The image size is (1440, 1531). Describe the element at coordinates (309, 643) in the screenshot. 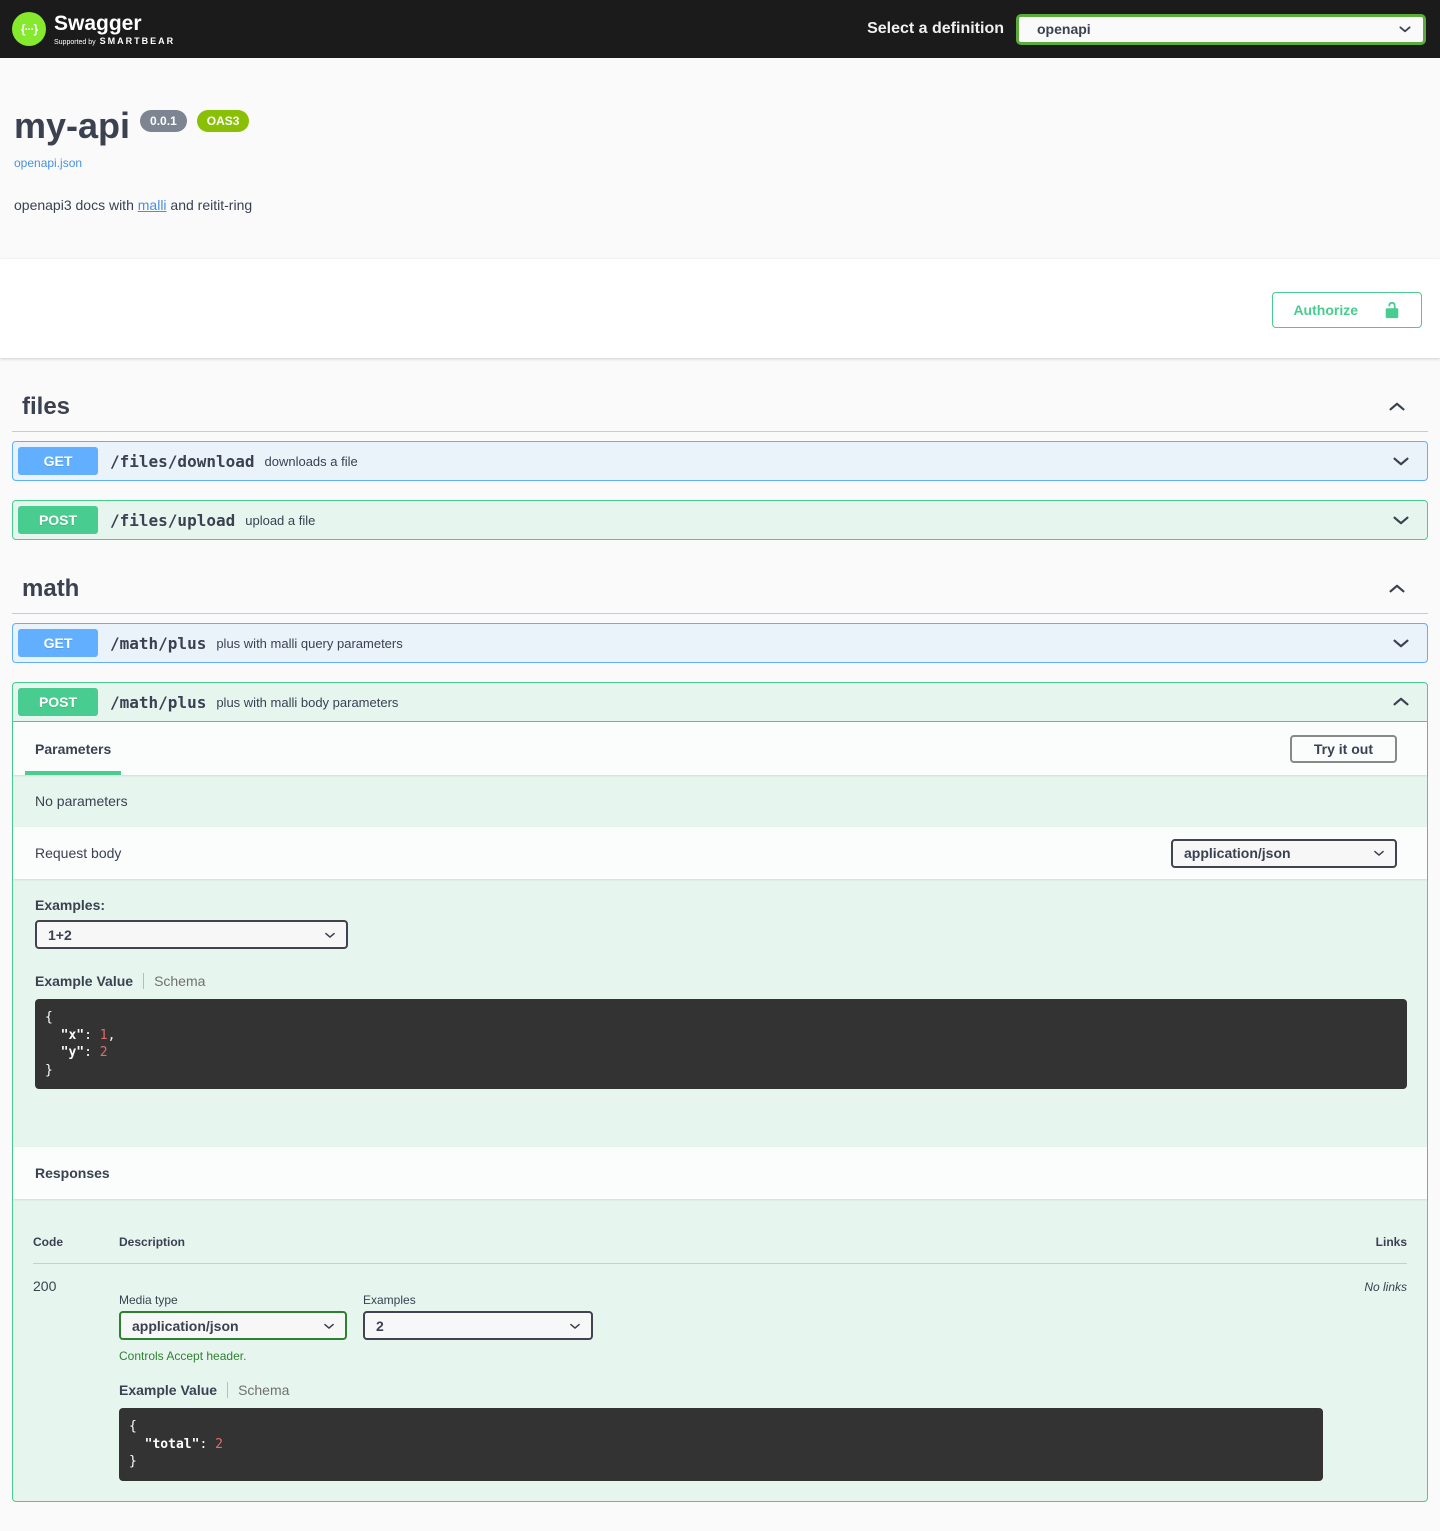

I see `endpoint-description: plus with malli query parameters` at that location.